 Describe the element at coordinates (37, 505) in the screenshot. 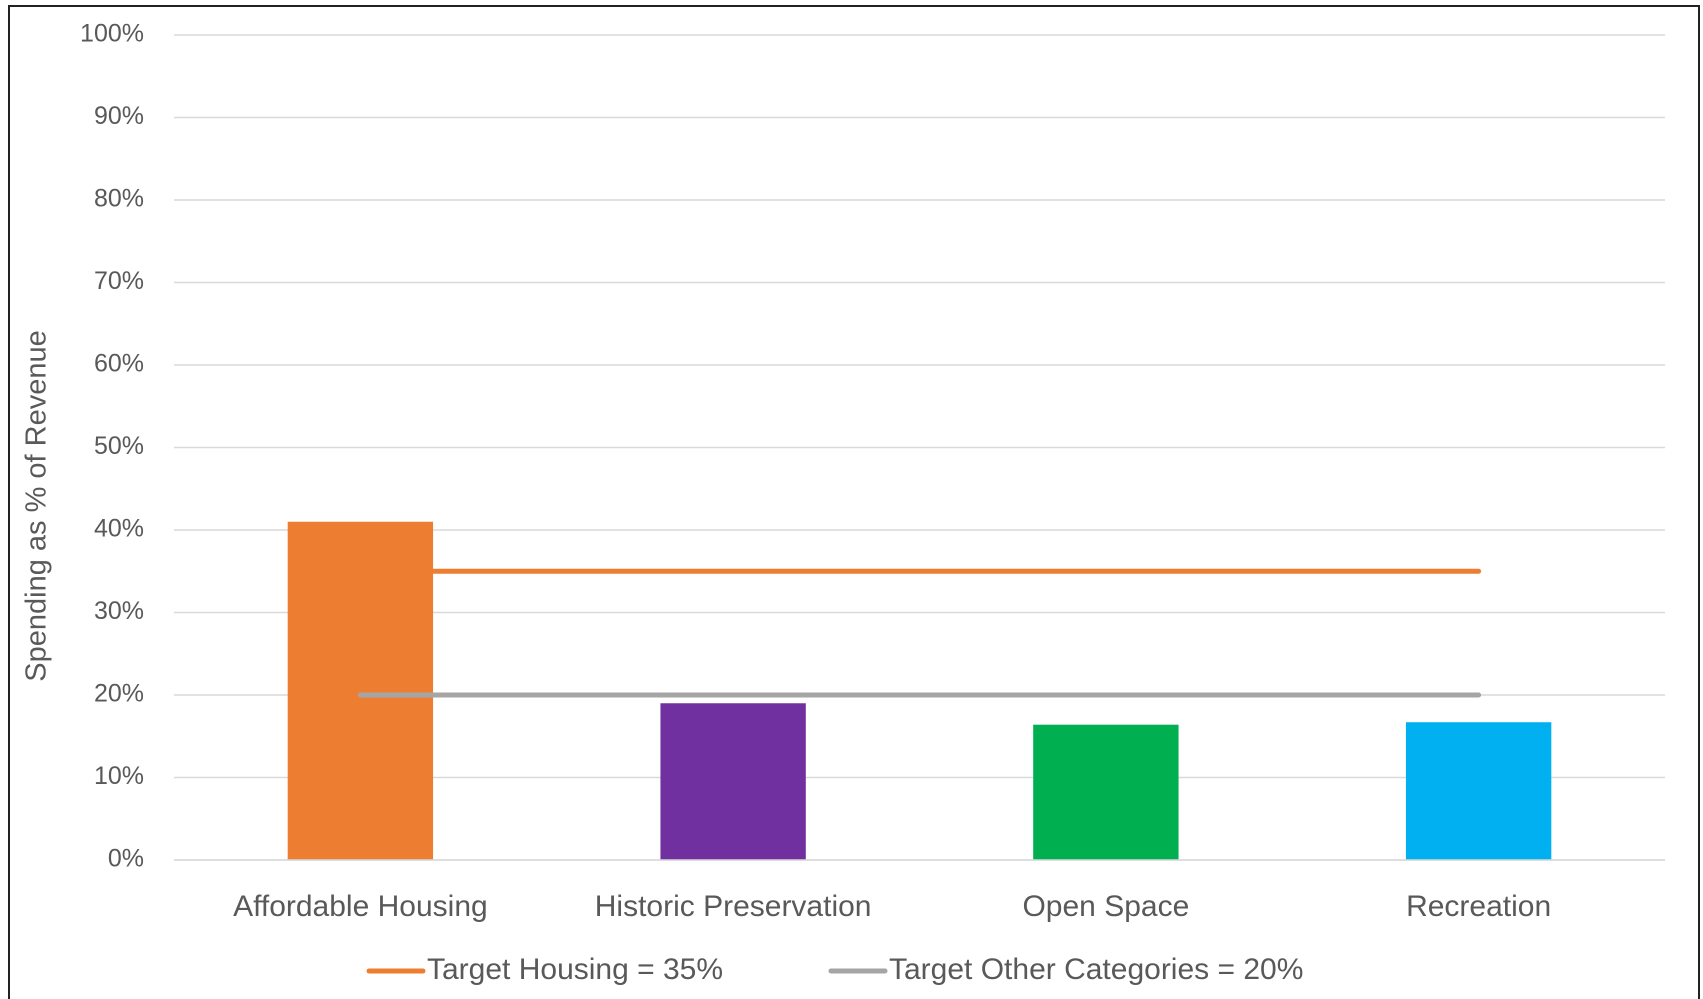

I see `y-axis-title: Spending as % of Revenue` at that location.